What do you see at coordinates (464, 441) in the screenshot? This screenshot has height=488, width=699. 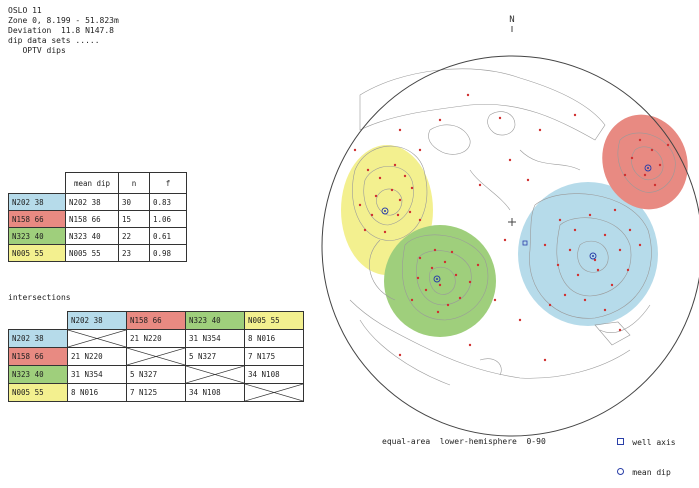 I see `projection-label: equal-area lower-hemisphere 0-90` at bounding box center [464, 441].